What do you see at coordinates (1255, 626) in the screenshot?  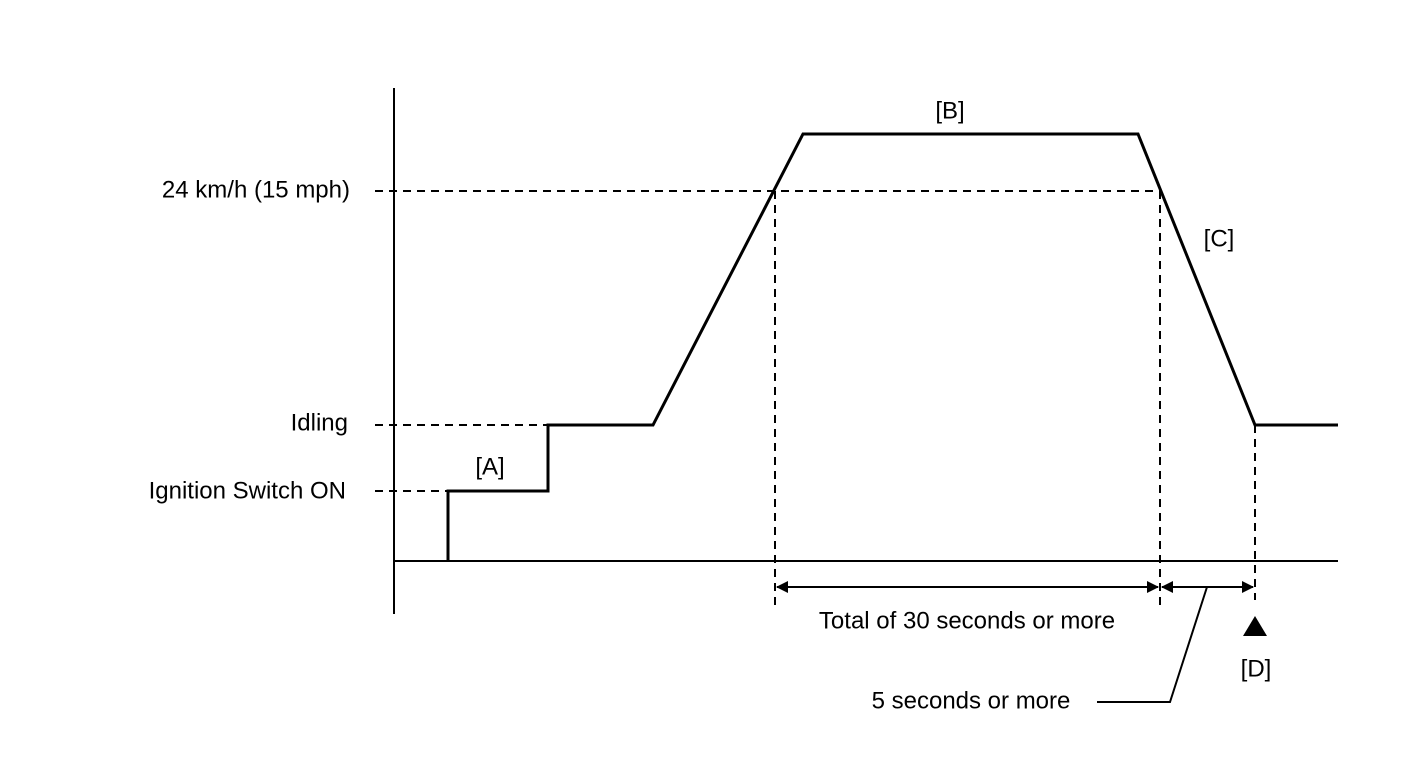 I see `point-d-marker` at bounding box center [1255, 626].